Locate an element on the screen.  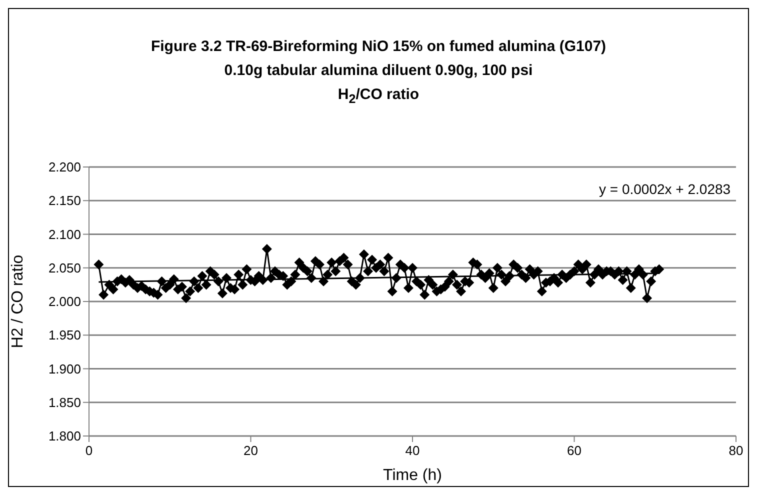
x-tick-label: 0 is located at coordinates (89, 450).